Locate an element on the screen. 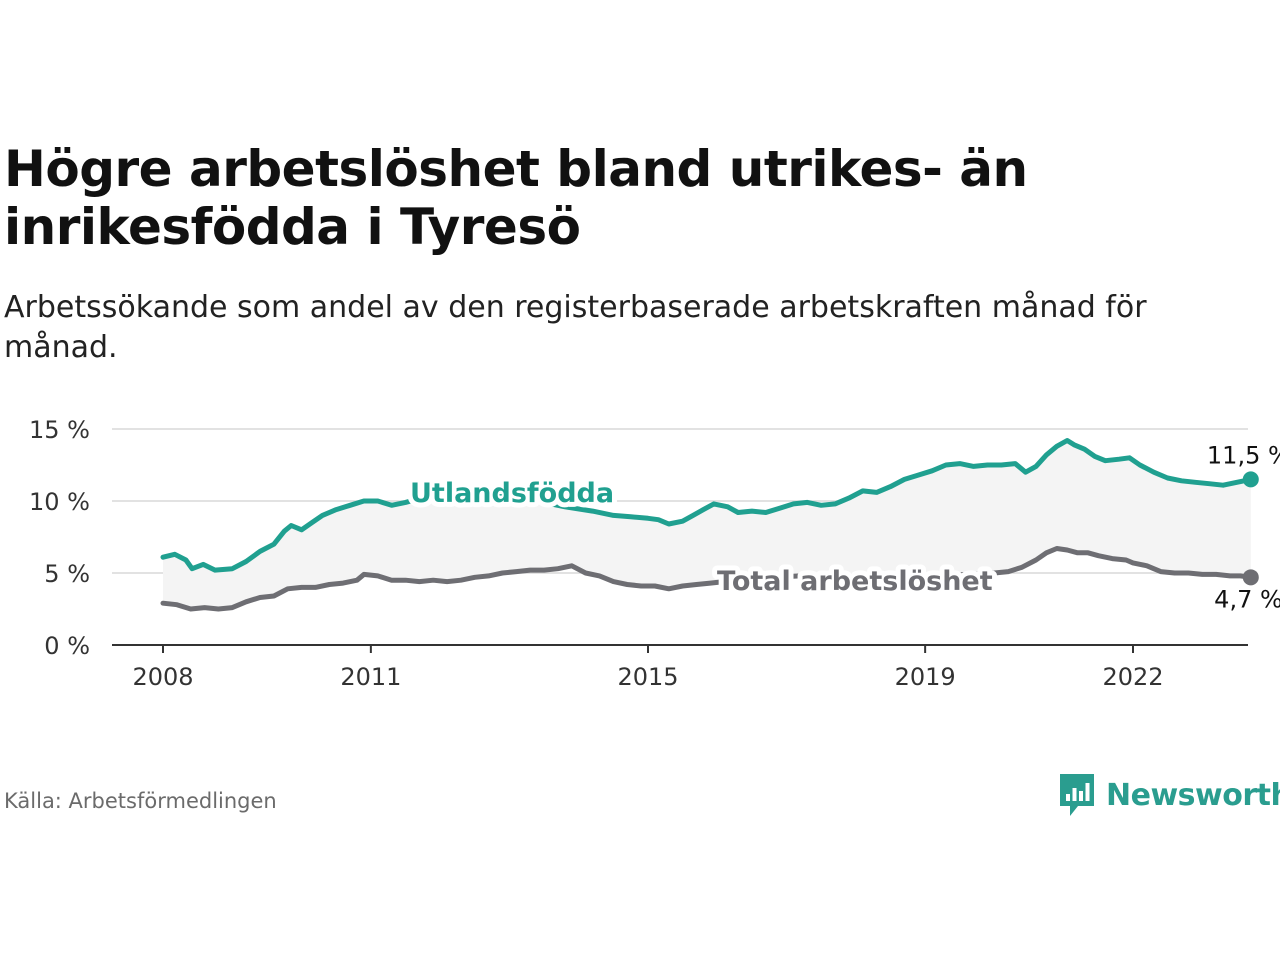  y-tick-label: 15 % is located at coordinates (59, 430).